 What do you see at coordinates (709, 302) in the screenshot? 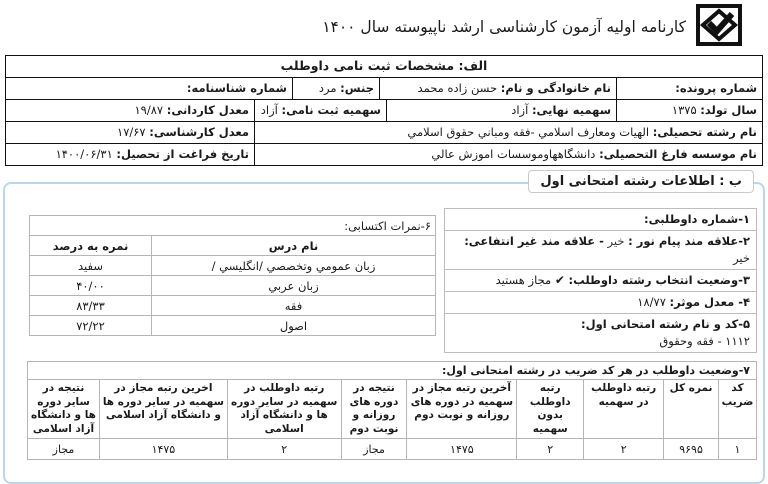
I see `field-label: ۴- معدل موثر:` at bounding box center [709, 302].